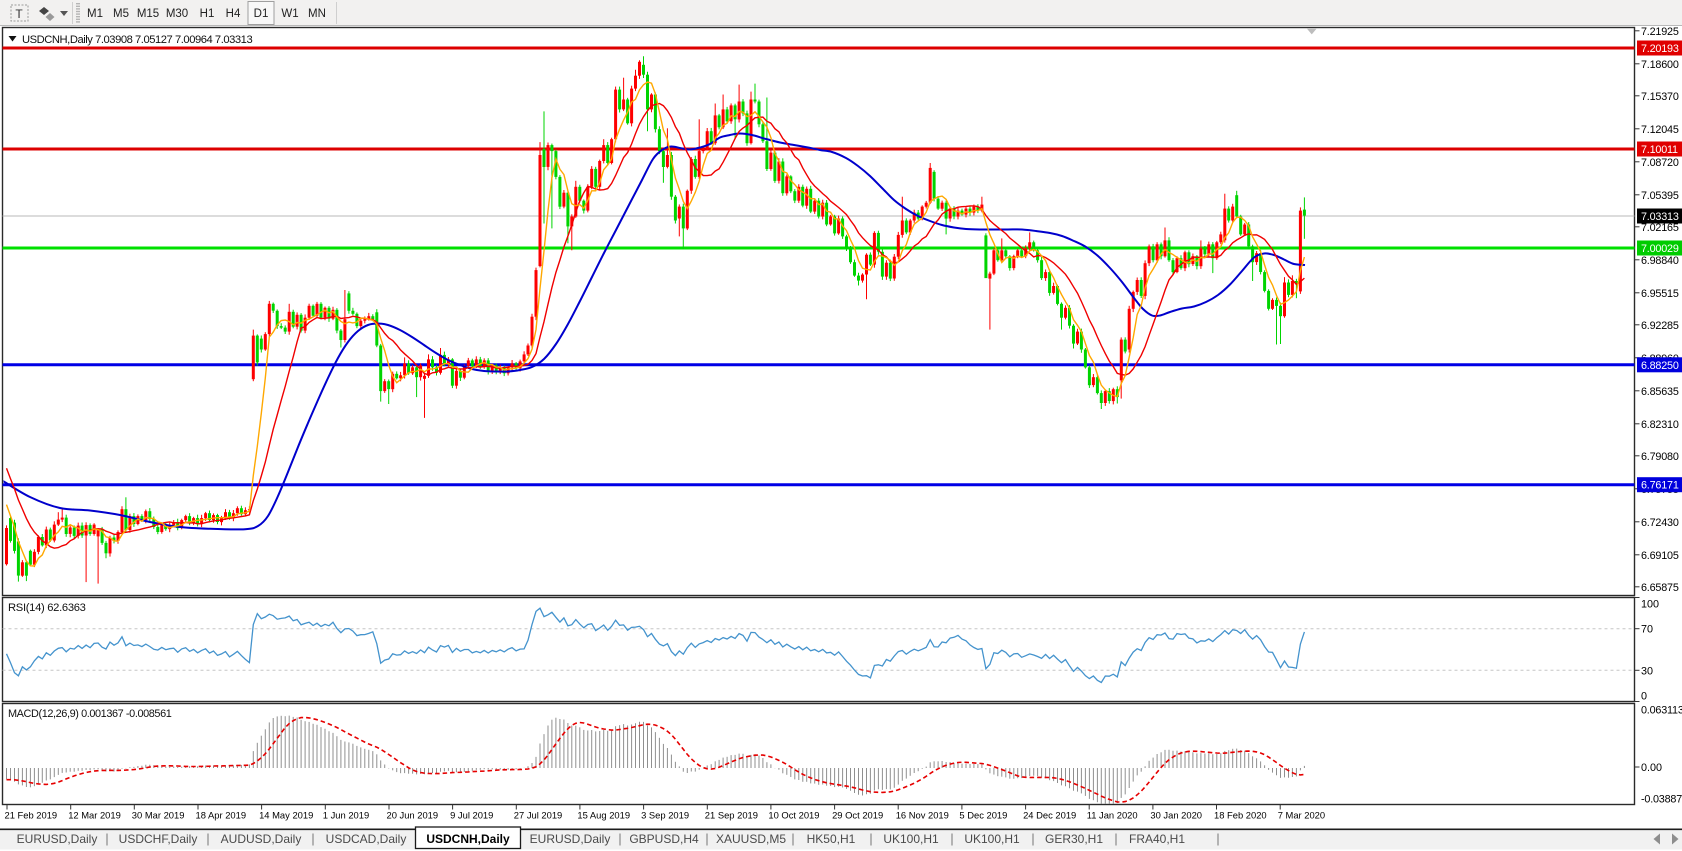 This screenshot has height=851, width=1682. I want to click on svg-text: 6.88250, so click(1660, 366).